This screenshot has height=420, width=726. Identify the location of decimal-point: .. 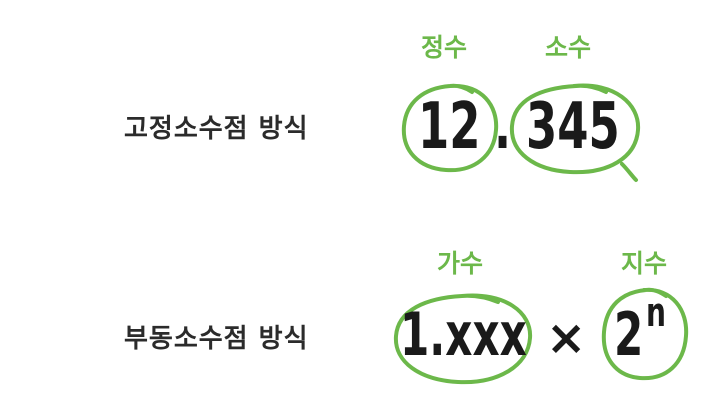
(503, 127).